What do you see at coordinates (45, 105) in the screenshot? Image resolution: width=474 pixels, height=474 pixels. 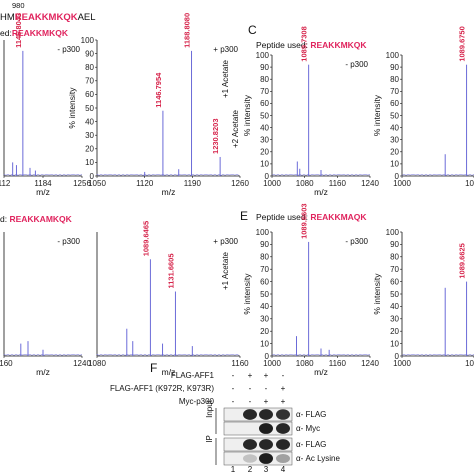 I see `spectrum-b1: 112 1184 1256 m/z 1146.8043 - p300` at bounding box center [45, 105].